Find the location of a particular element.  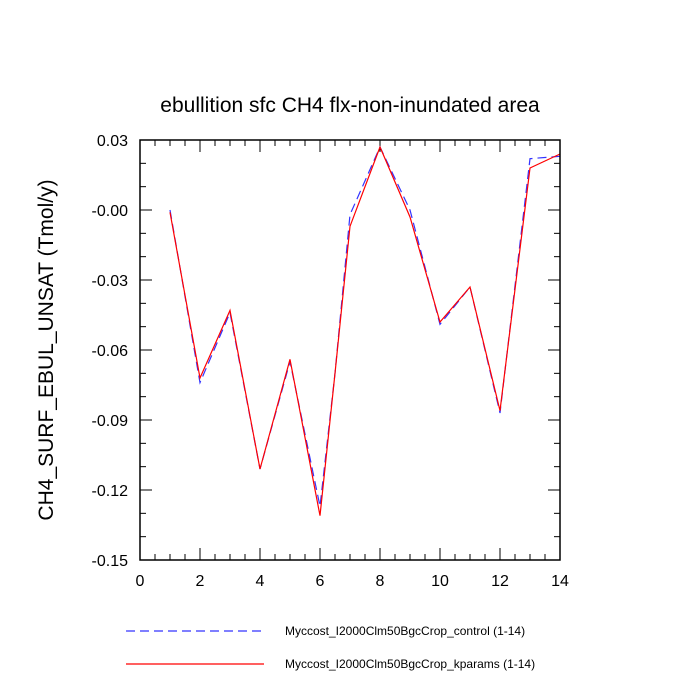

y-tick-label: -0.09 is located at coordinates (110, 421).